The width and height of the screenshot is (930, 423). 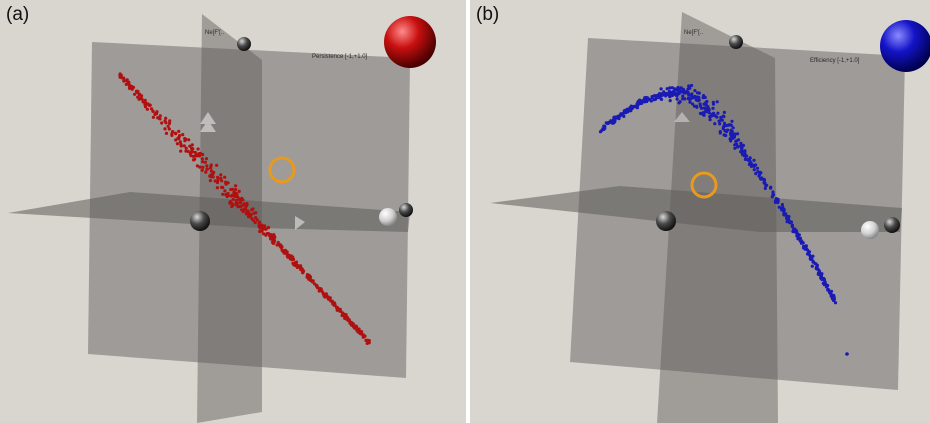 I want to click on xz-plane, so click(x=209, y=212).